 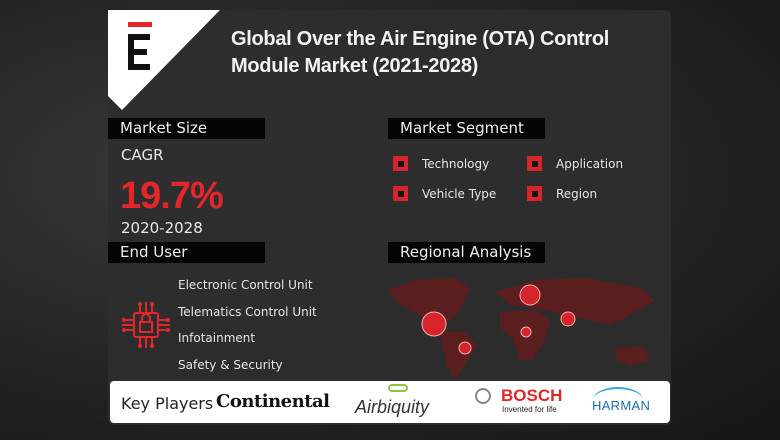 I want to click on continental-logo: Continental, so click(x=273, y=401).